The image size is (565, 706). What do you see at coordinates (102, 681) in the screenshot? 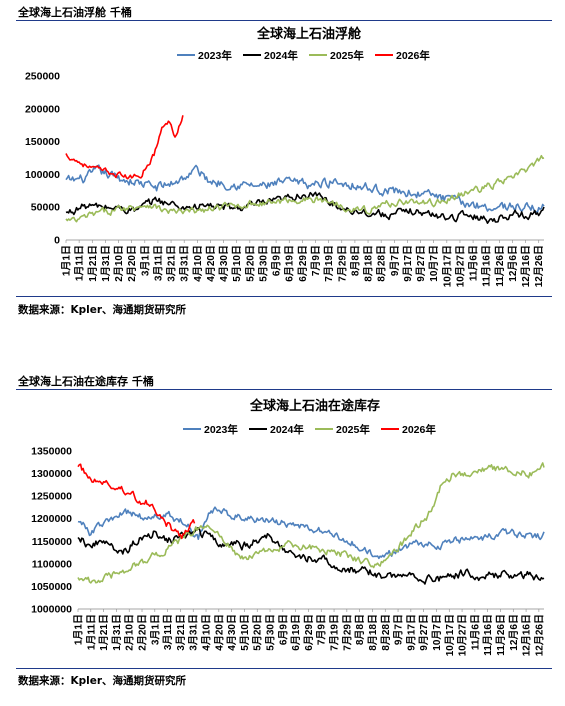
I see `panel-2-source: 数据来源：Kpler、海通期货研究所` at bounding box center [102, 681].